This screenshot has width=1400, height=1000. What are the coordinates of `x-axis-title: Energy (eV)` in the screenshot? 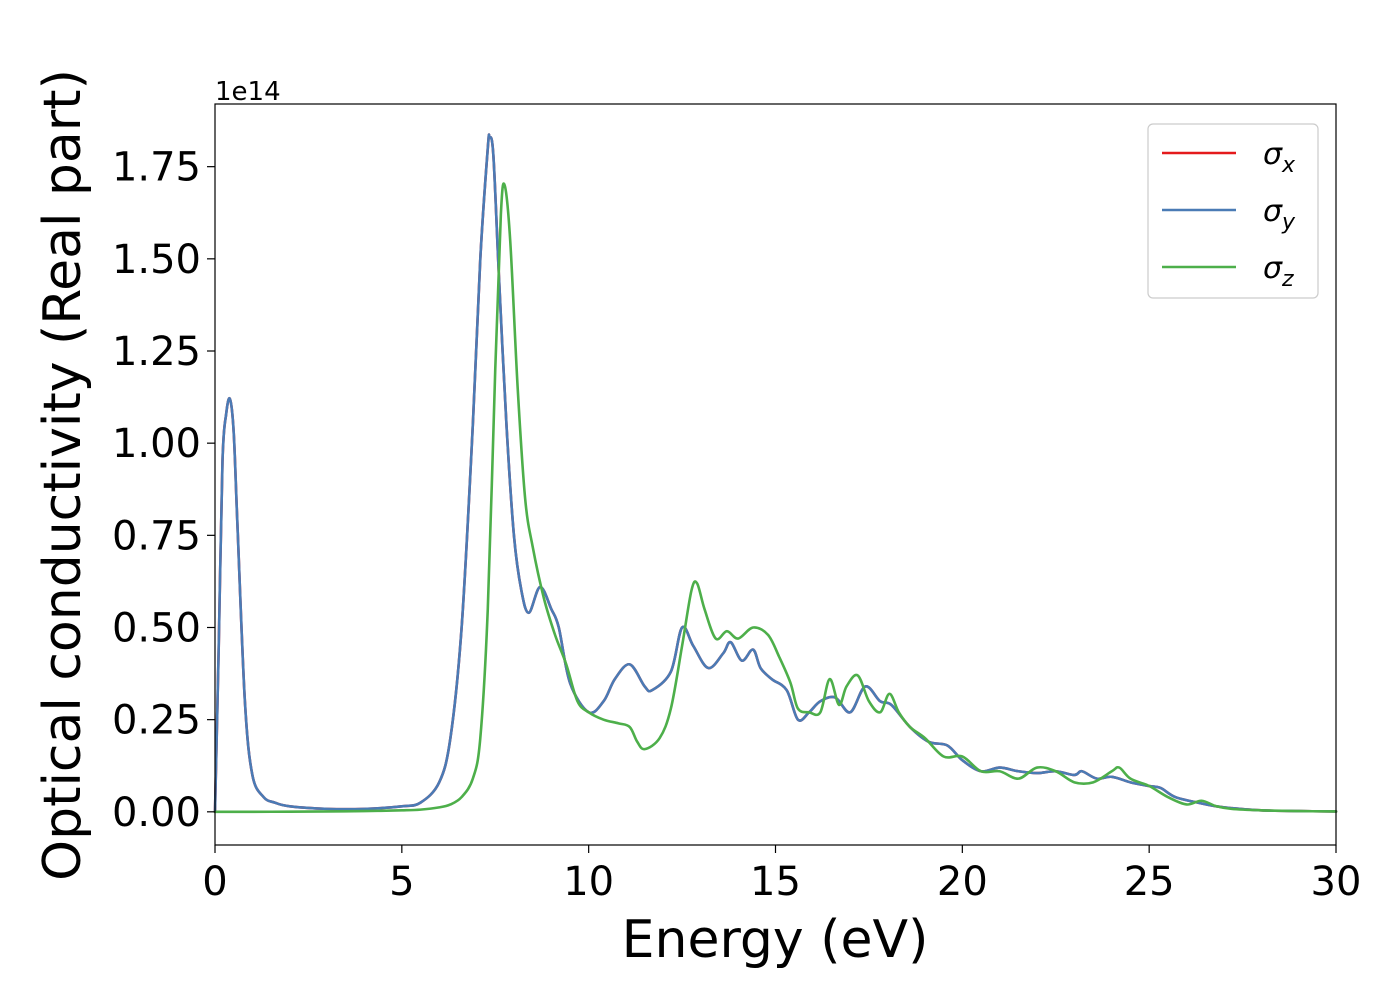 It's located at (775, 940).